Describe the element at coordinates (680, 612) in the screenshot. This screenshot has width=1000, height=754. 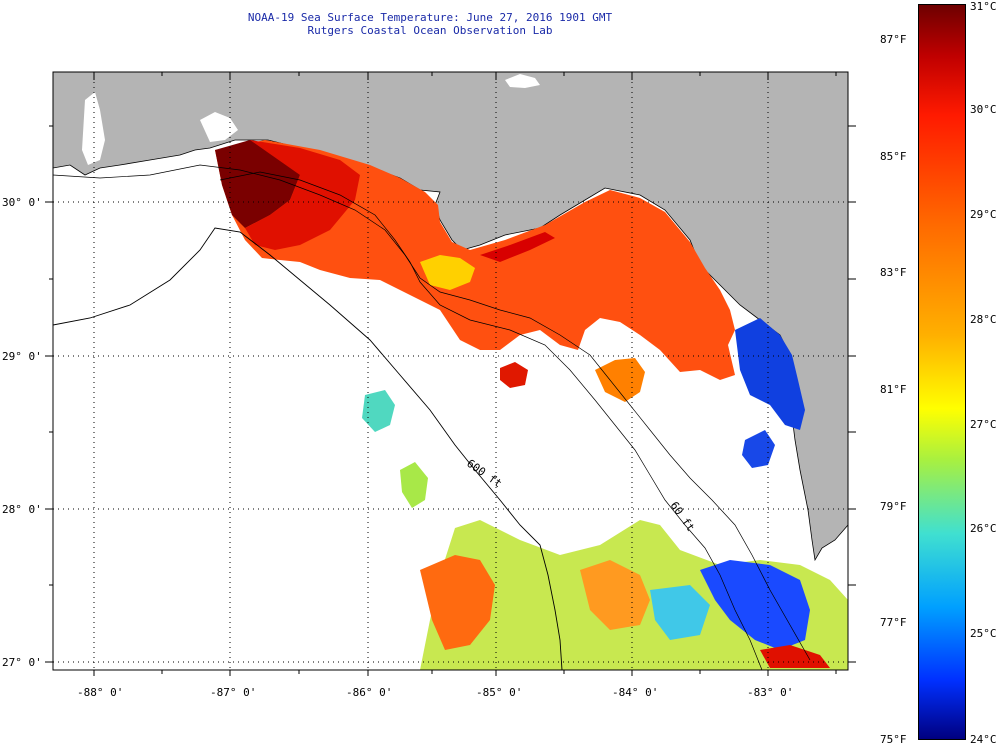
I see `sst-patch-south-cyan` at that location.